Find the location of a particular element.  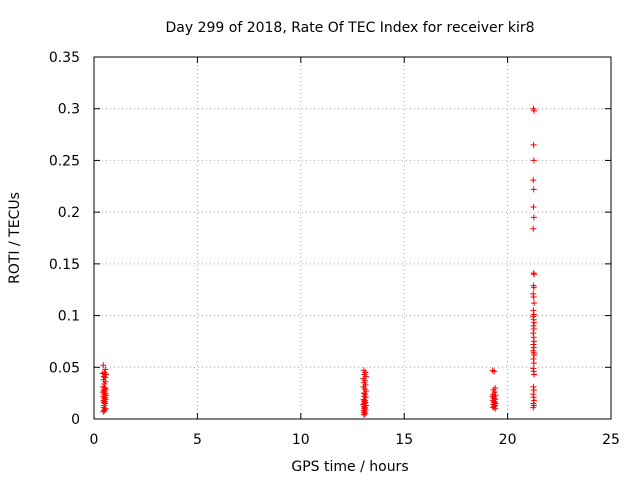

y-tick-label: 0.15 is located at coordinates (64, 265).